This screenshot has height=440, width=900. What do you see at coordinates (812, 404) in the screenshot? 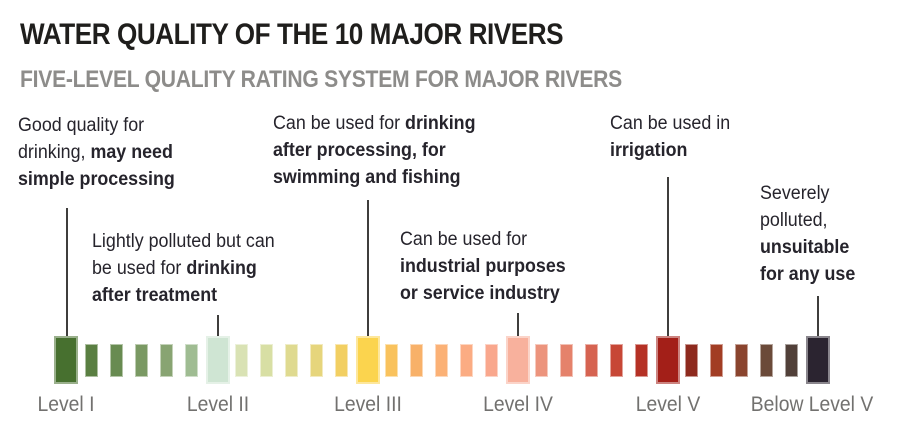
I see `level-label-below-level-v: Below Level V` at bounding box center [812, 404].